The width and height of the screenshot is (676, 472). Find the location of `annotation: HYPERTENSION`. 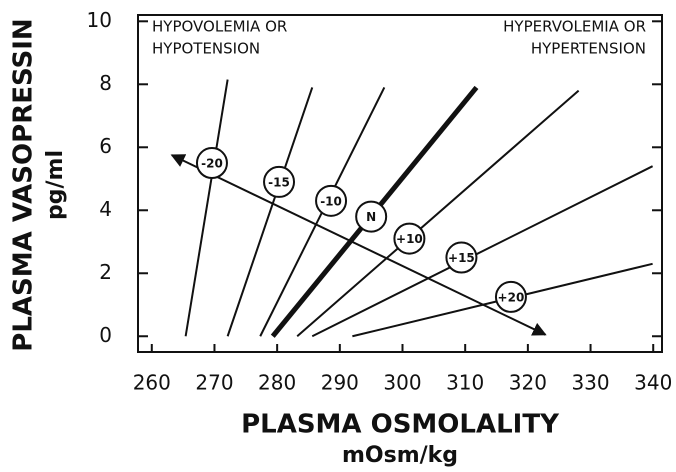

annotation: HYPERTENSION is located at coordinates (588, 49).